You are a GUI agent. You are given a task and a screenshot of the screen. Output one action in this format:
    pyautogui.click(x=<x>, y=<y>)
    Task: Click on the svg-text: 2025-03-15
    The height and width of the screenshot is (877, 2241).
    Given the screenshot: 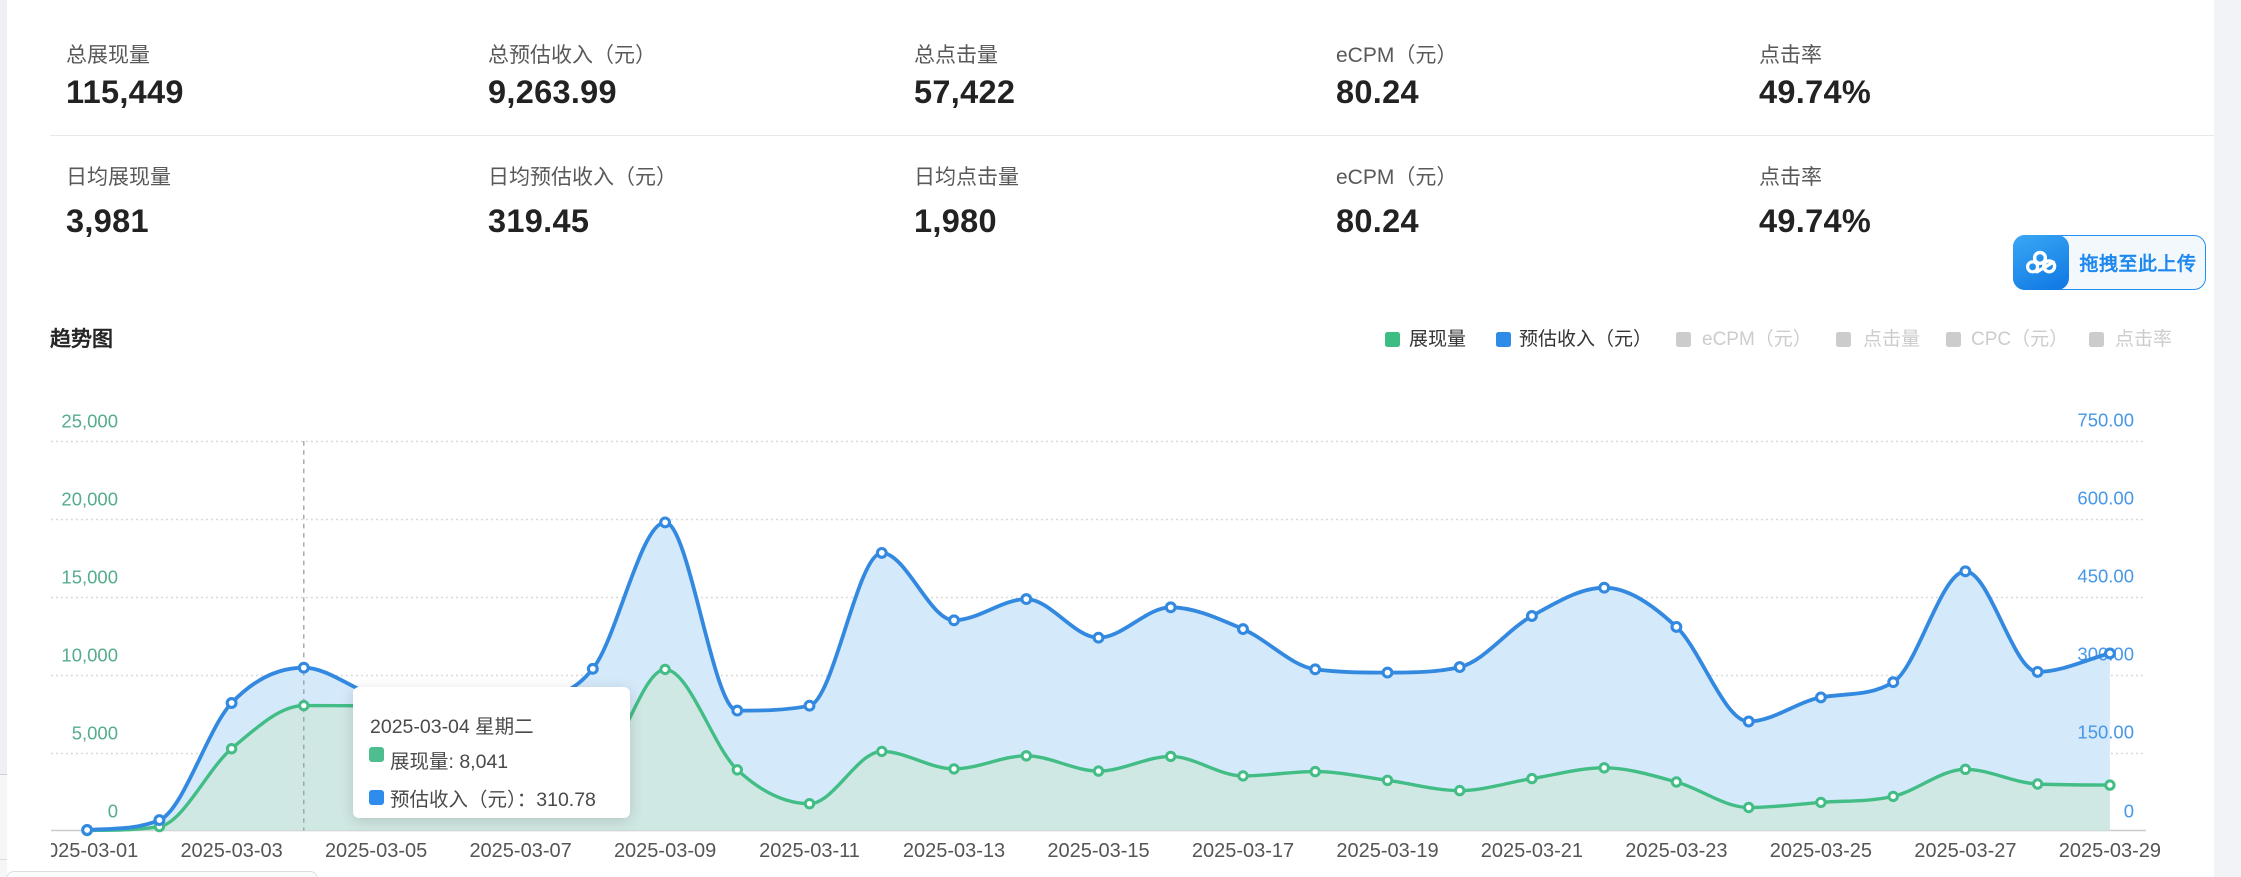 What is the action you would take?
    pyautogui.click(x=1098, y=851)
    